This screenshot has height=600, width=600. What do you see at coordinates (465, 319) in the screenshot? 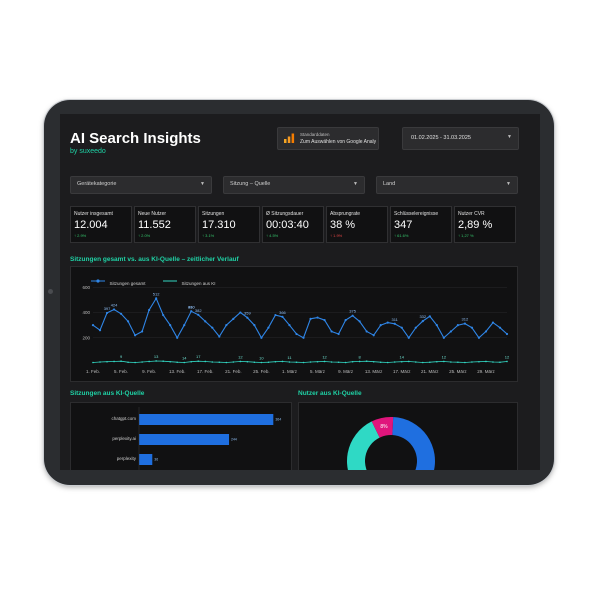
I see `data-label-total: 312` at bounding box center [465, 319].